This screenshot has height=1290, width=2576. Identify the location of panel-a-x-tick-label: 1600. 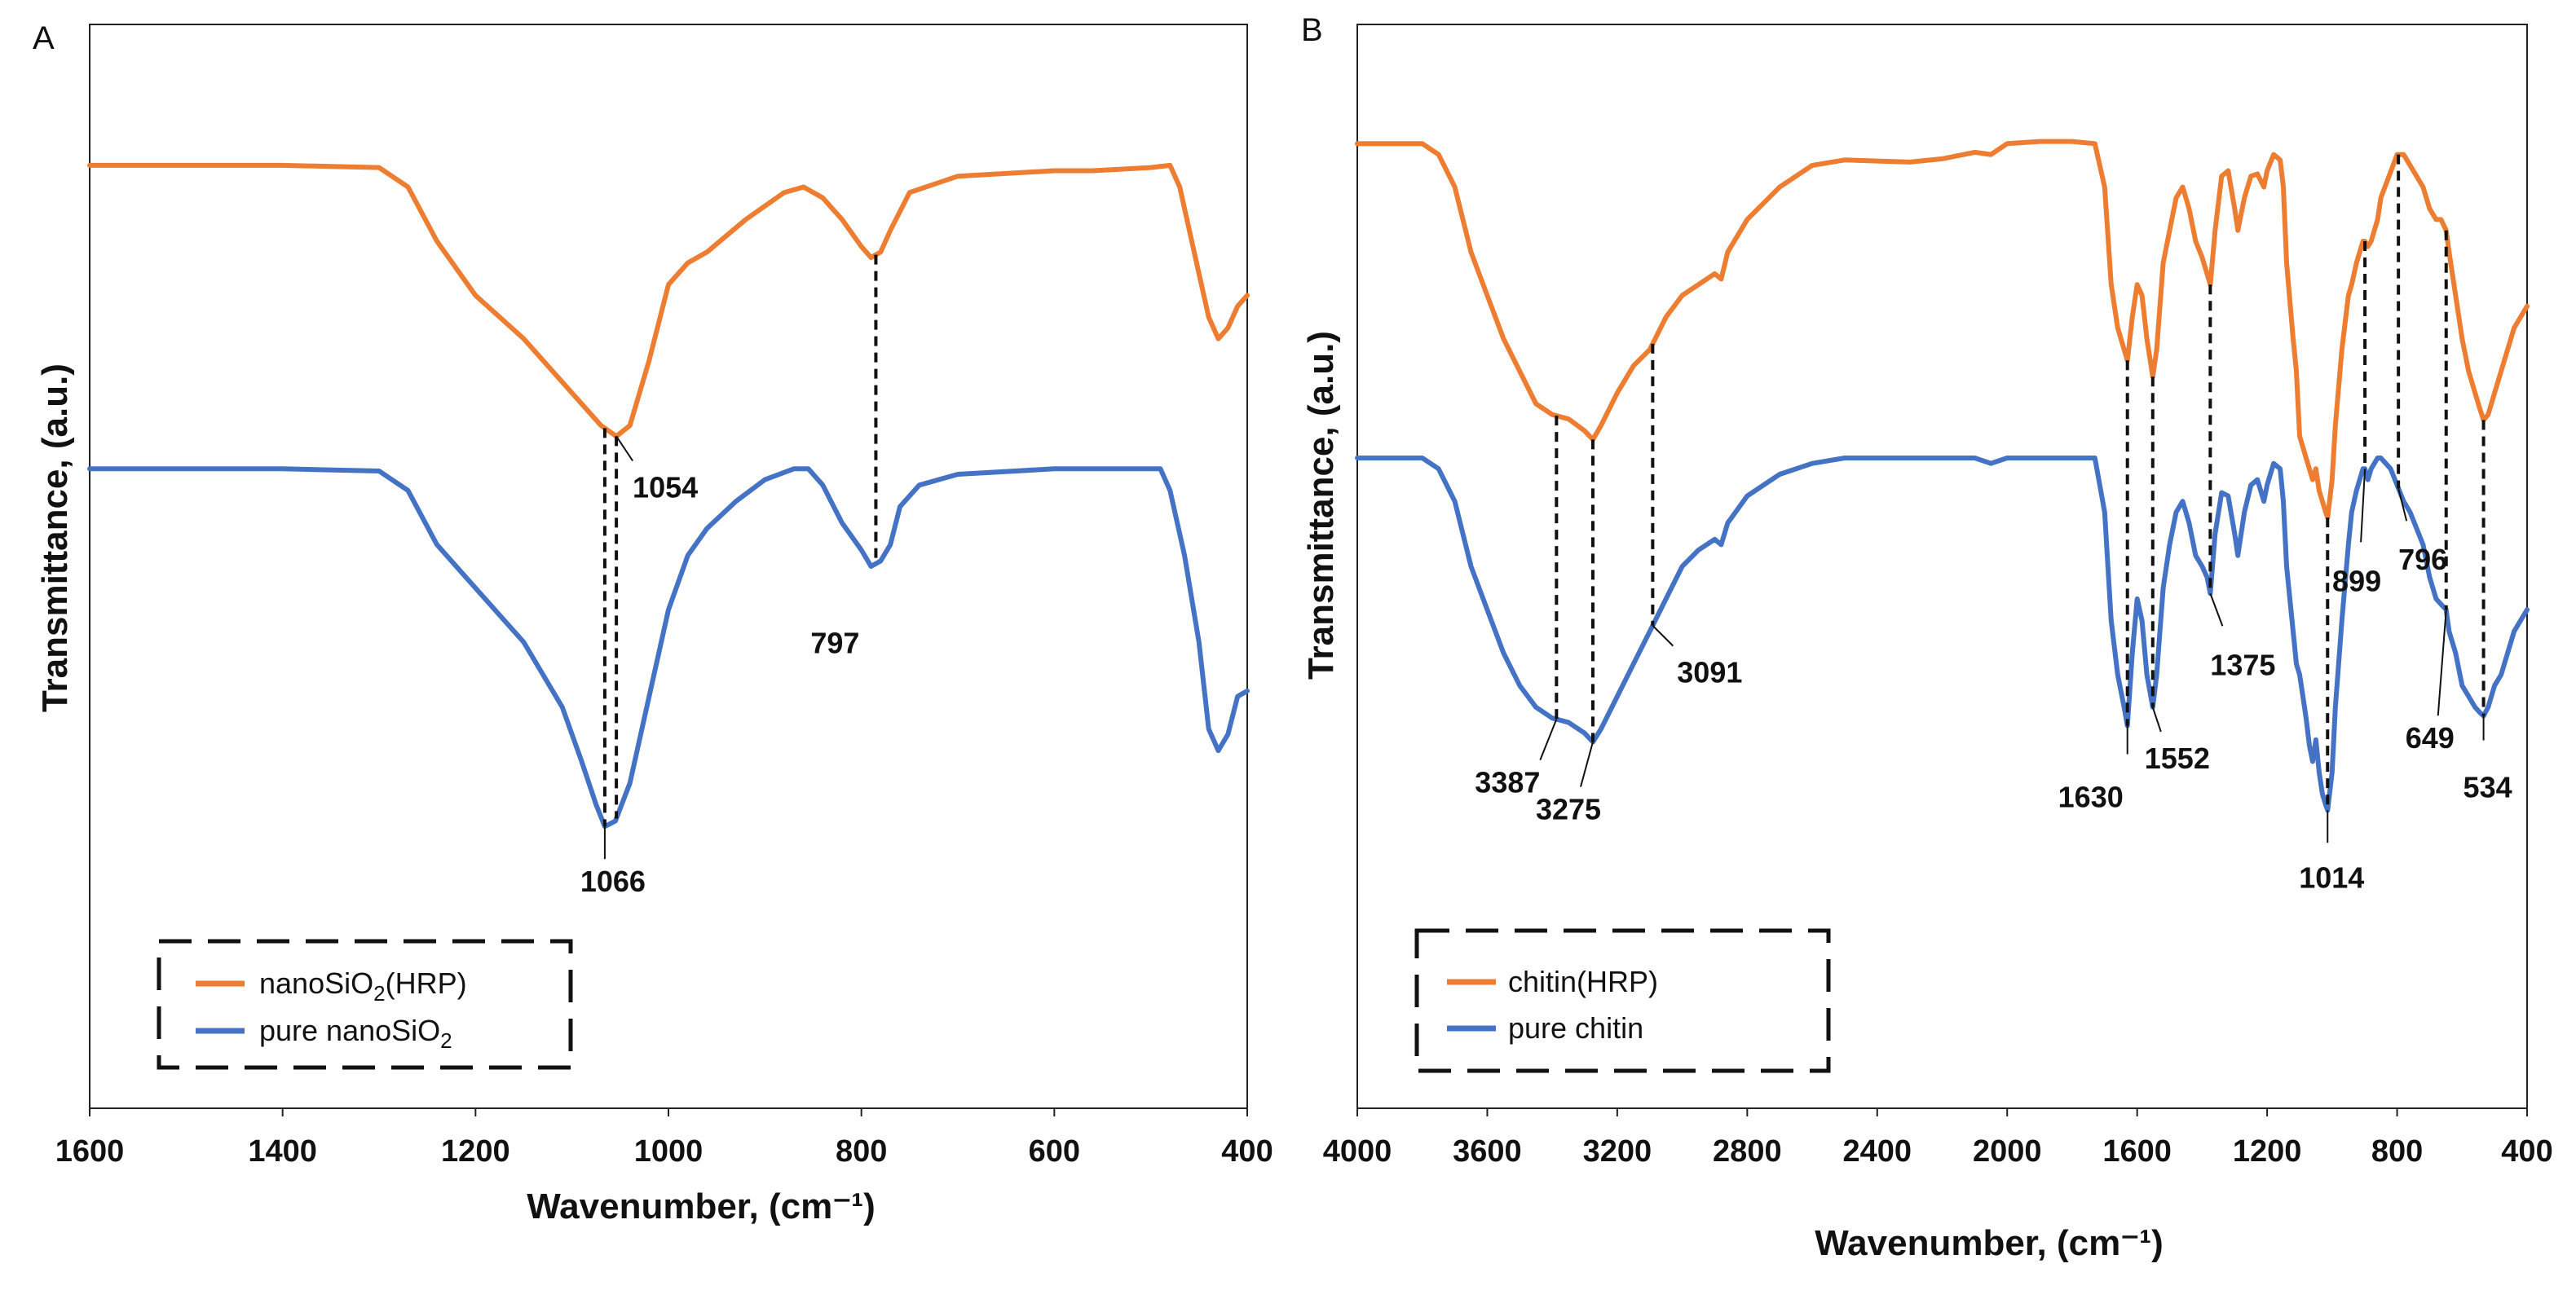
(90, 1151).